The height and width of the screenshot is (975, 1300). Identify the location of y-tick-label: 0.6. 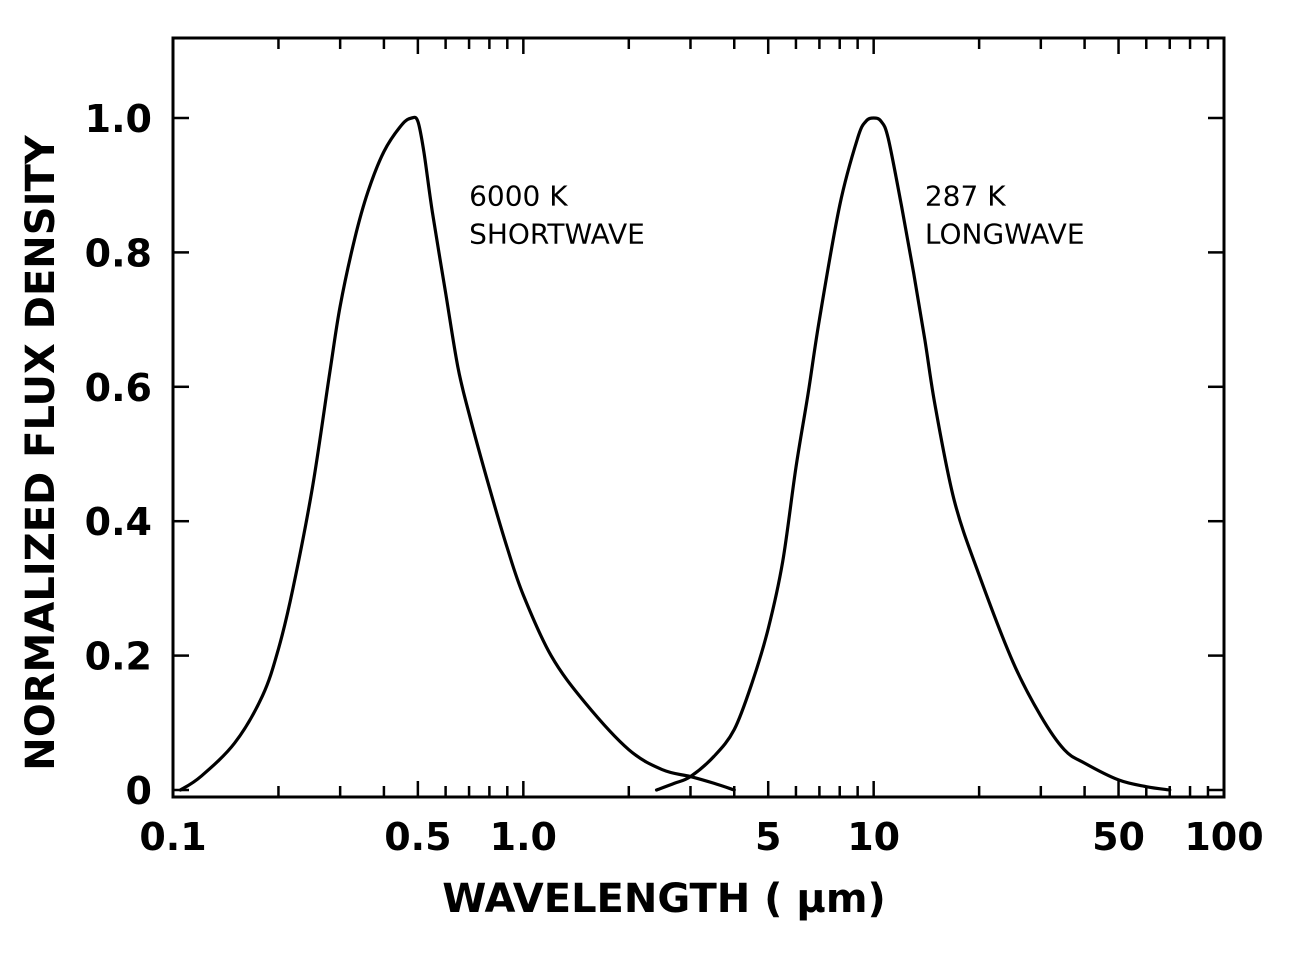
(118, 388).